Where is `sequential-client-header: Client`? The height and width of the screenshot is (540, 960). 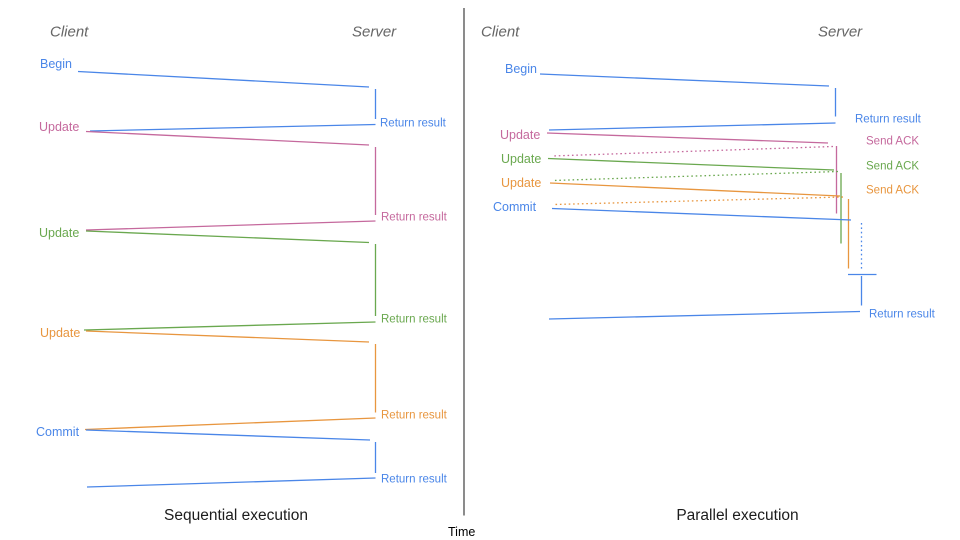
sequential-client-header: Client is located at coordinates (69, 32).